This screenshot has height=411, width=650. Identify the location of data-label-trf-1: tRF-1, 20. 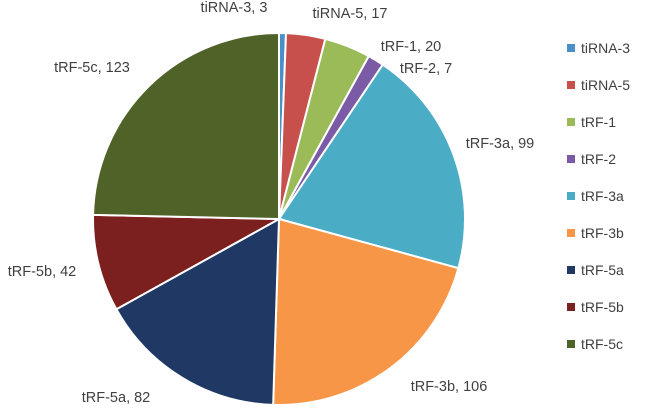
(411, 47).